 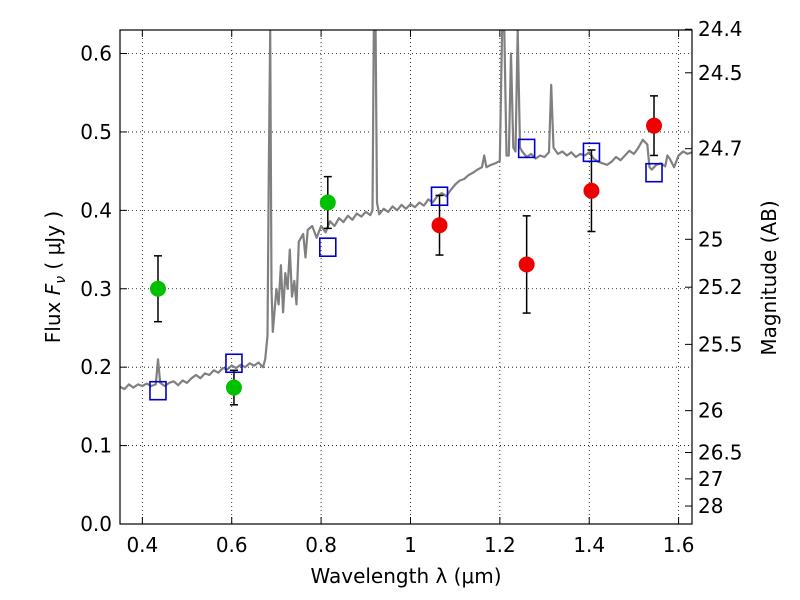 I want to click on y2-tick-label: 26.5, so click(x=720, y=452).